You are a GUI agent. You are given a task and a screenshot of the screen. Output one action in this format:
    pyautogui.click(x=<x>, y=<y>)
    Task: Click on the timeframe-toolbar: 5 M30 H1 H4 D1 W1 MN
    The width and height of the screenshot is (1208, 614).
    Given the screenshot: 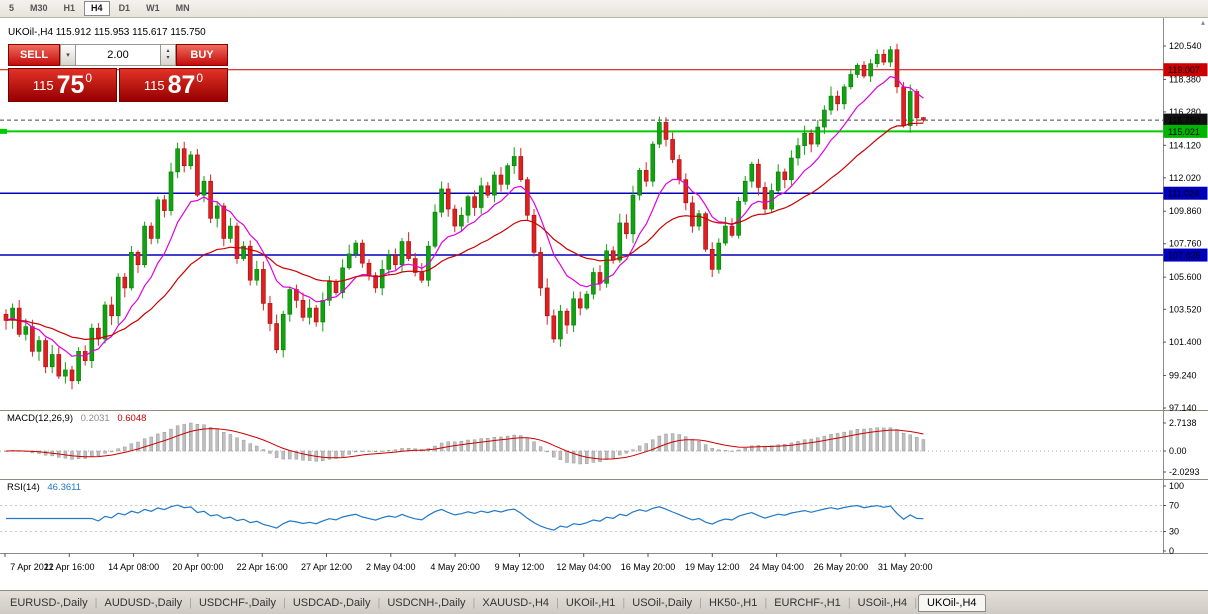 What is the action you would take?
    pyautogui.click(x=604, y=9)
    